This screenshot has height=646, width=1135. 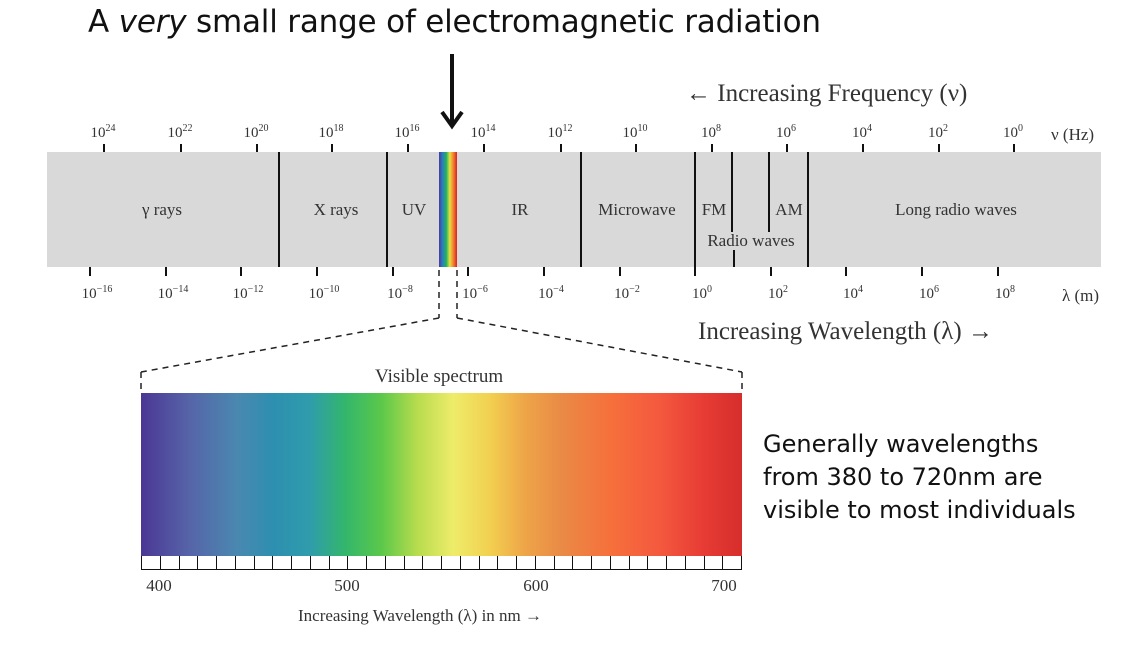 What do you see at coordinates (407, 132) in the screenshot?
I see `frequency-tick-label: 10¹⁶` at bounding box center [407, 132].